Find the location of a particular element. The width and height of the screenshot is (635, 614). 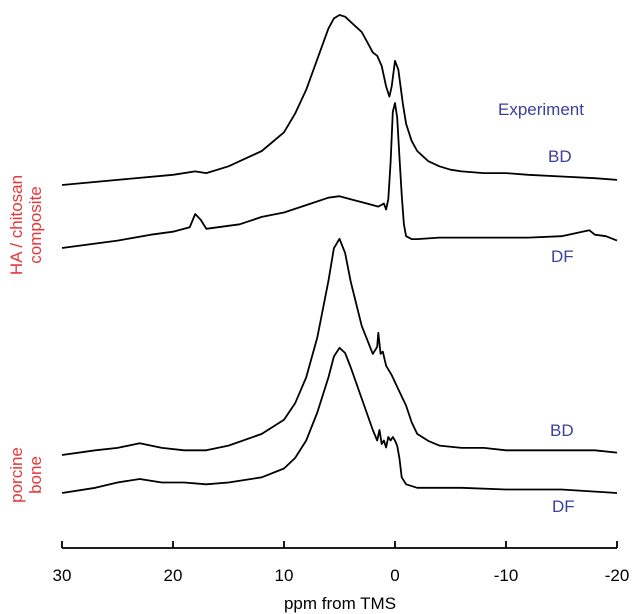

series-labels: BD DF BD DF is located at coordinates (561, 331).